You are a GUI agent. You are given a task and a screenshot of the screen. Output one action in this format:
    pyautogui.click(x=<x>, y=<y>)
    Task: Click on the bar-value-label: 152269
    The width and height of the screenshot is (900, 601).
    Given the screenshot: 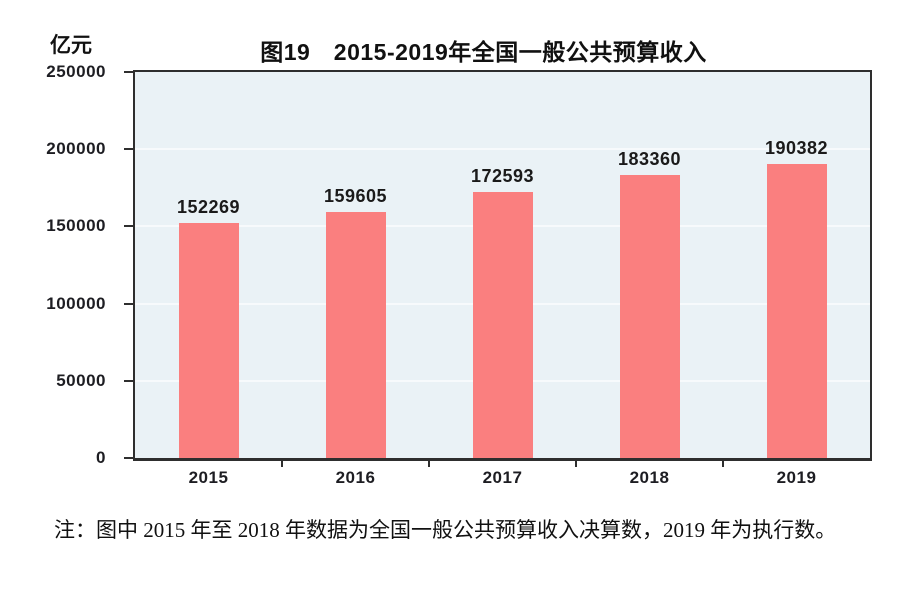 What is the action you would take?
    pyautogui.click(x=208, y=206)
    